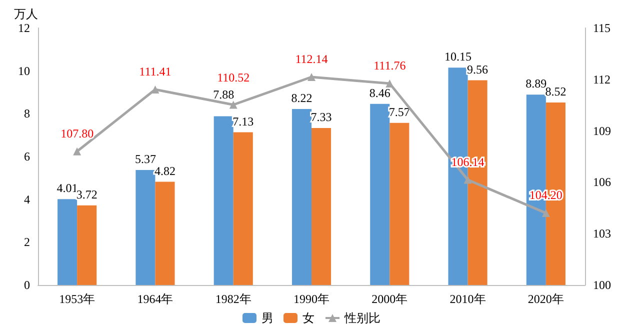 The height and width of the screenshot is (331, 623). What do you see at coordinates (243, 121) in the screenshot?
I see `data-label: 7.13` at bounding box center [243, 121].